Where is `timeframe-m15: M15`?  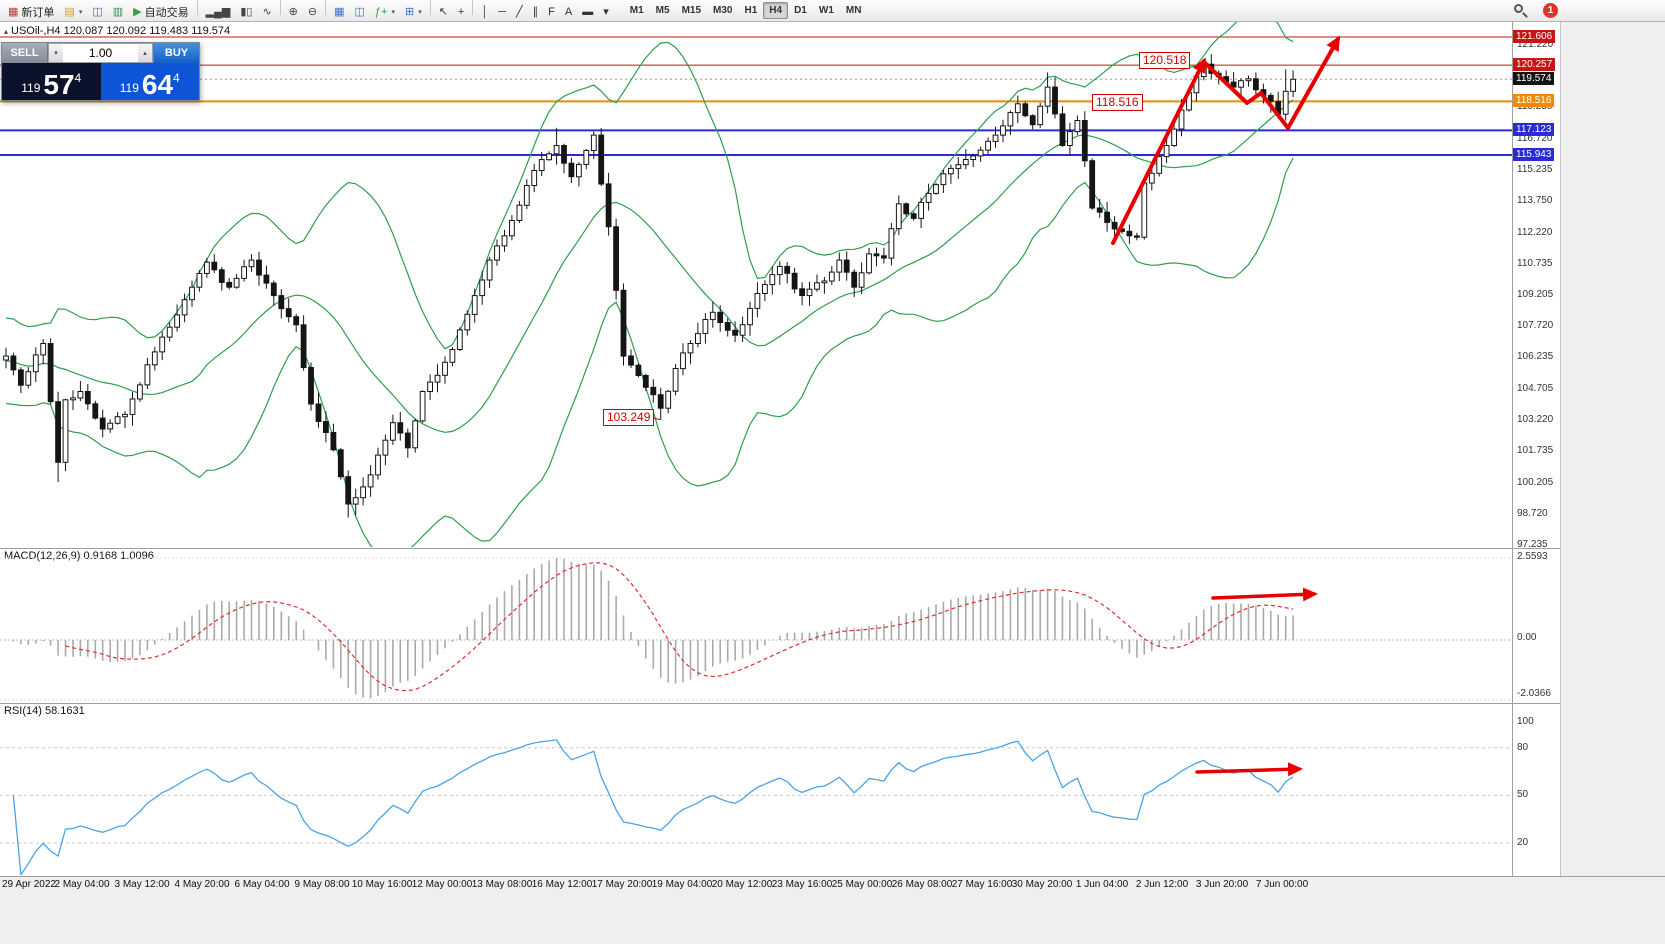 timeframe-m15: M15 is located at coordinates (691, 10).